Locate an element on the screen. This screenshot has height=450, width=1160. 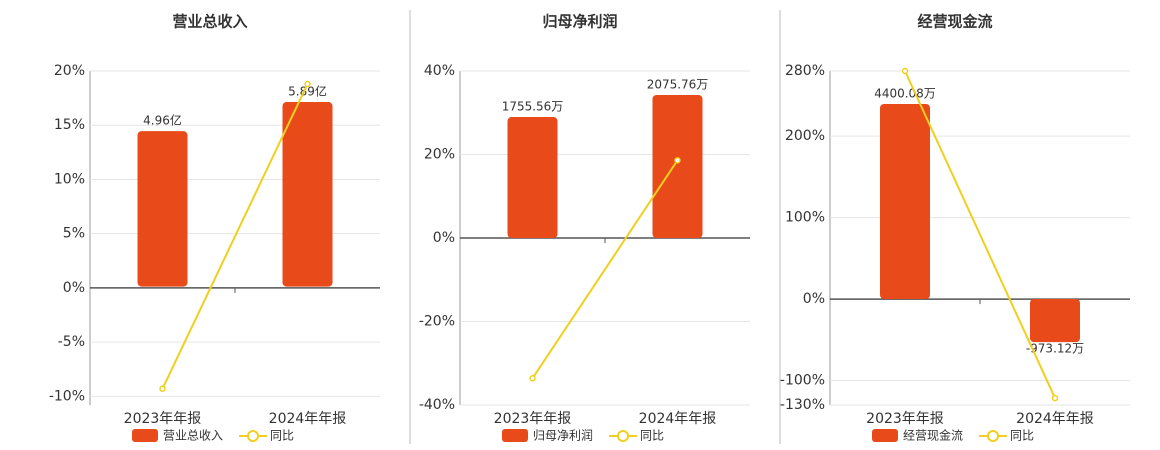
value-label: 5.89亿 is located at coordinates (307, 91).